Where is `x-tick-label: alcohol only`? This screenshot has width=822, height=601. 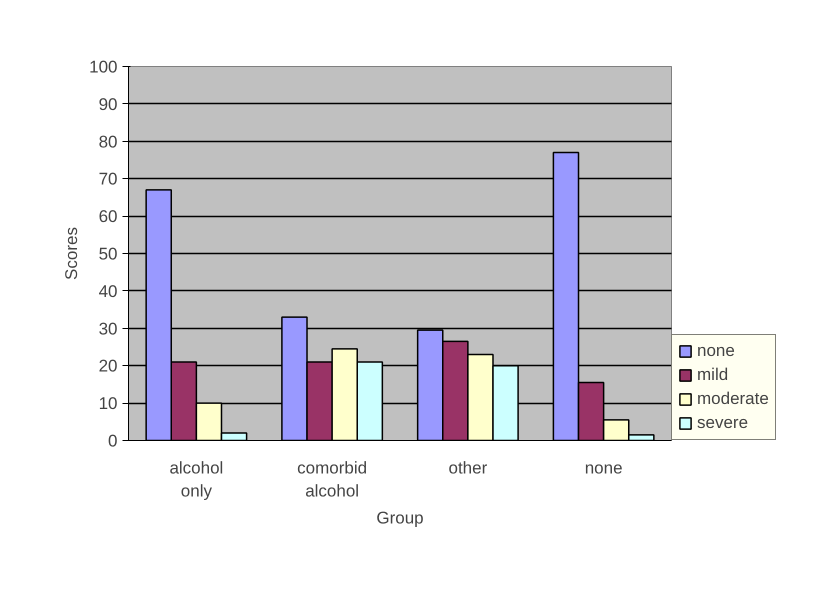
x-tick-label: alcohol only is located at coordinates (196, 479).